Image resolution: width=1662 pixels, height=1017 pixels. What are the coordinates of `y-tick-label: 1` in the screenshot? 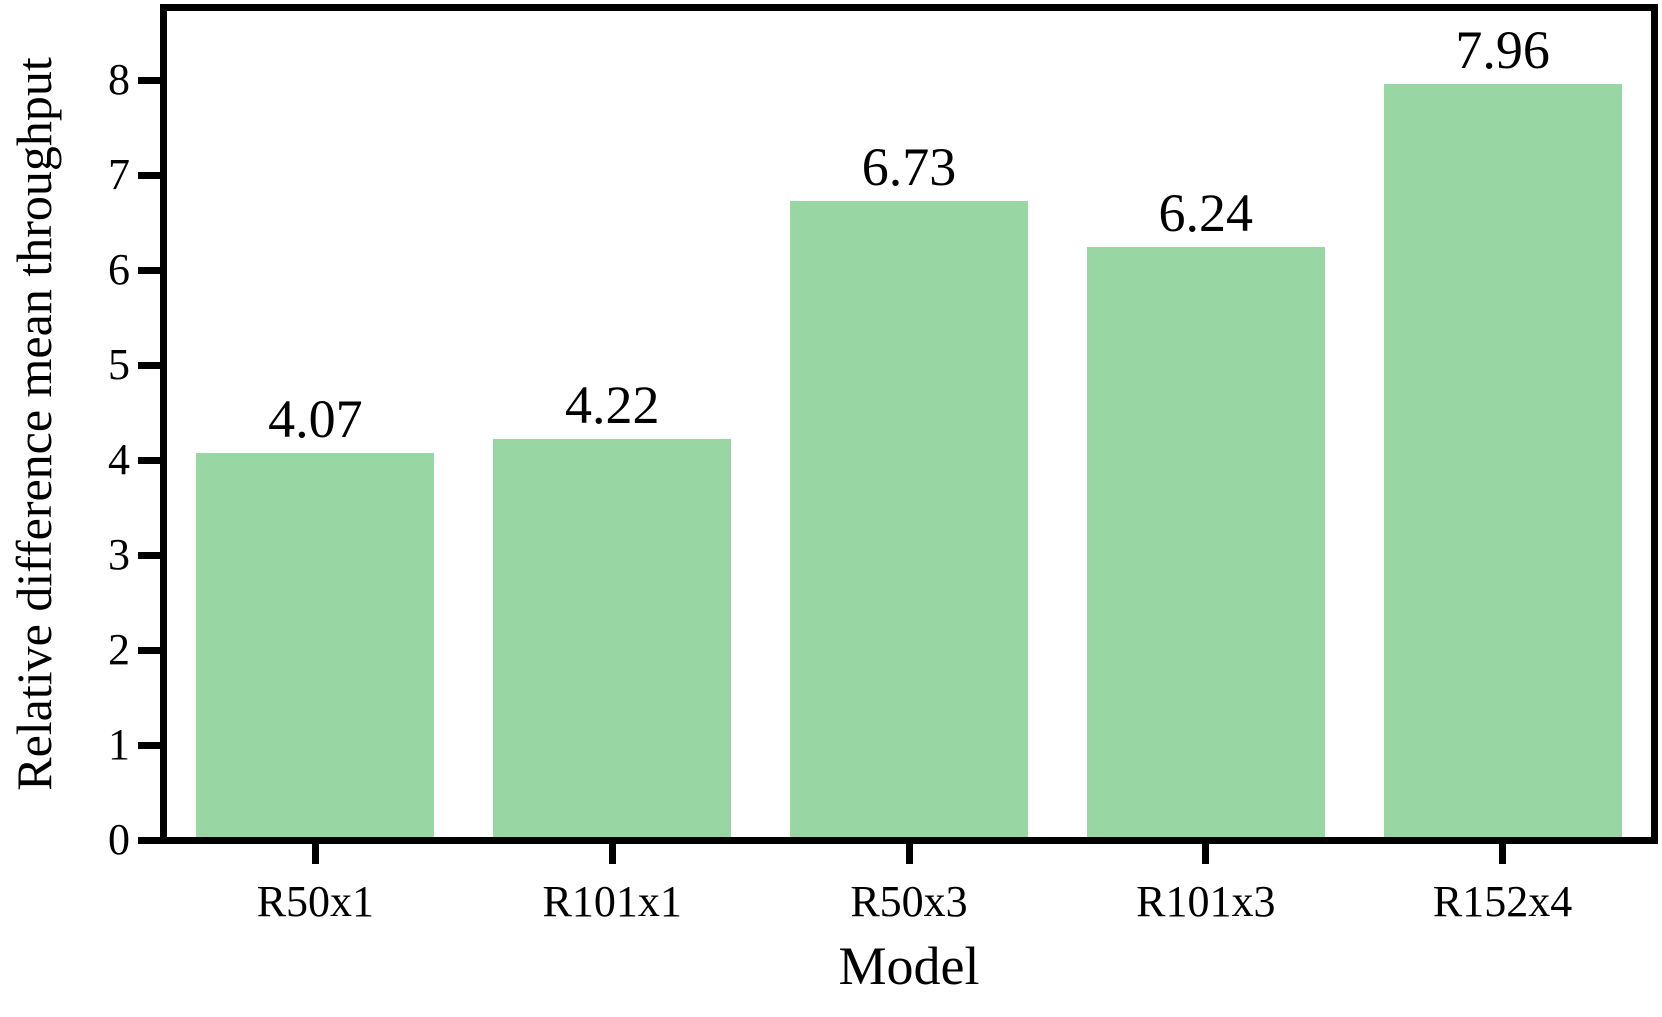 It's located at (119, 744).